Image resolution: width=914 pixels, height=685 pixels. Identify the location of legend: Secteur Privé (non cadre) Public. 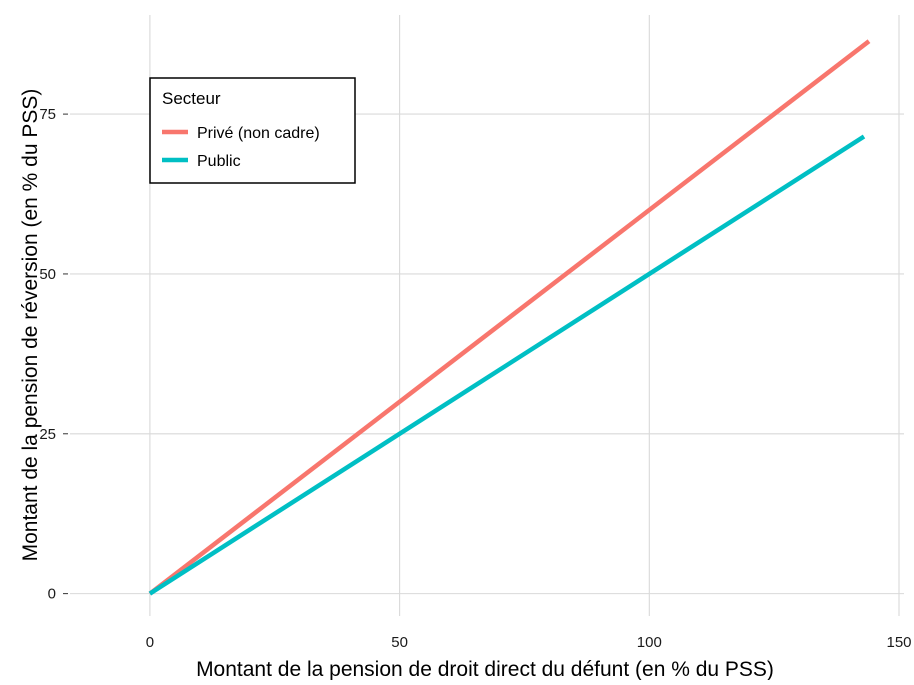
(252, 130).